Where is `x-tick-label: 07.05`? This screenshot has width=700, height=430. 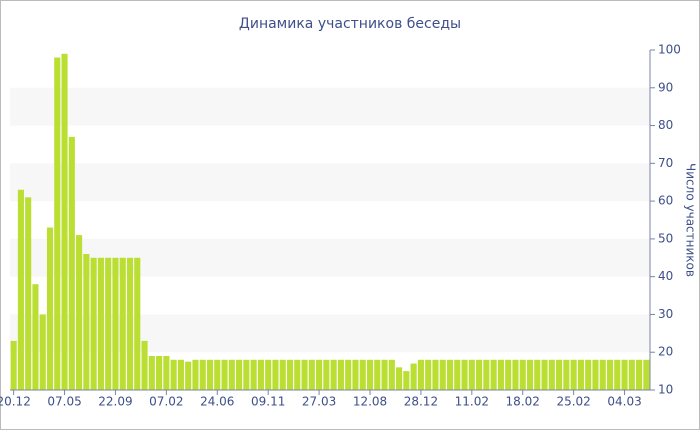 x-tick-label: 07.05 is located at coordinates (64, 402).